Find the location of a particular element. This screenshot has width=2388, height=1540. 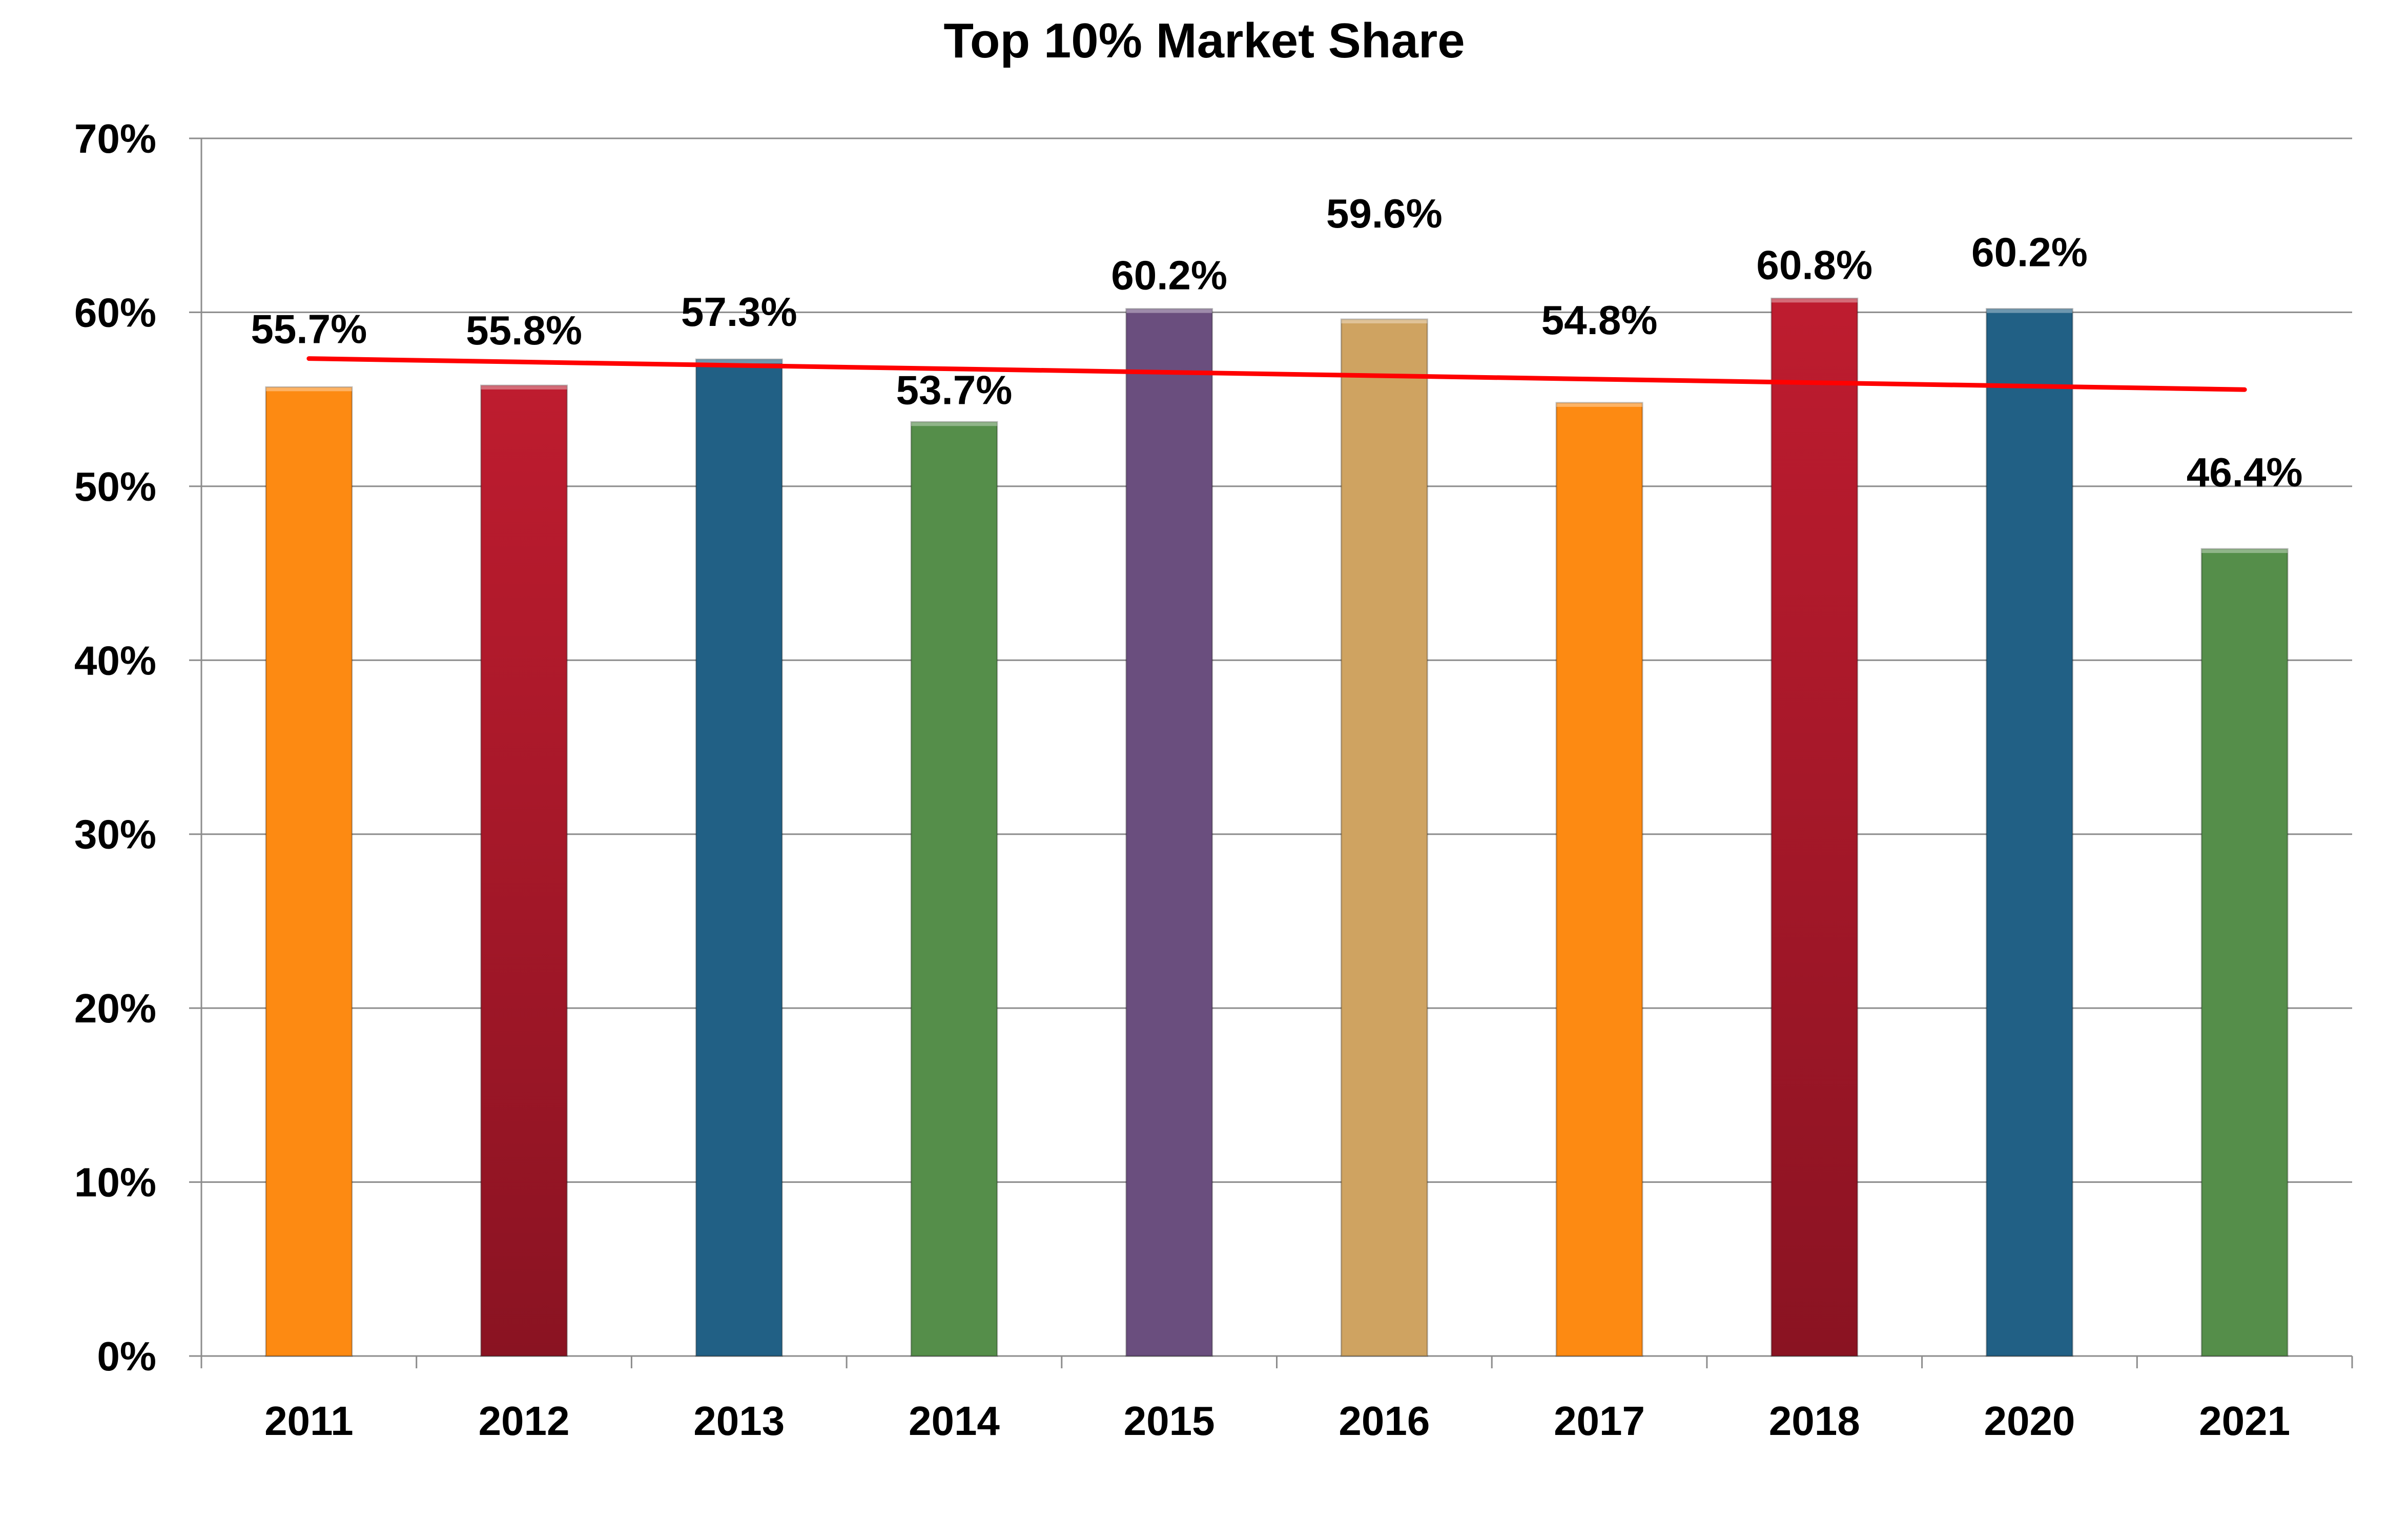

trendline-line is located at coordinates (1277, 374).